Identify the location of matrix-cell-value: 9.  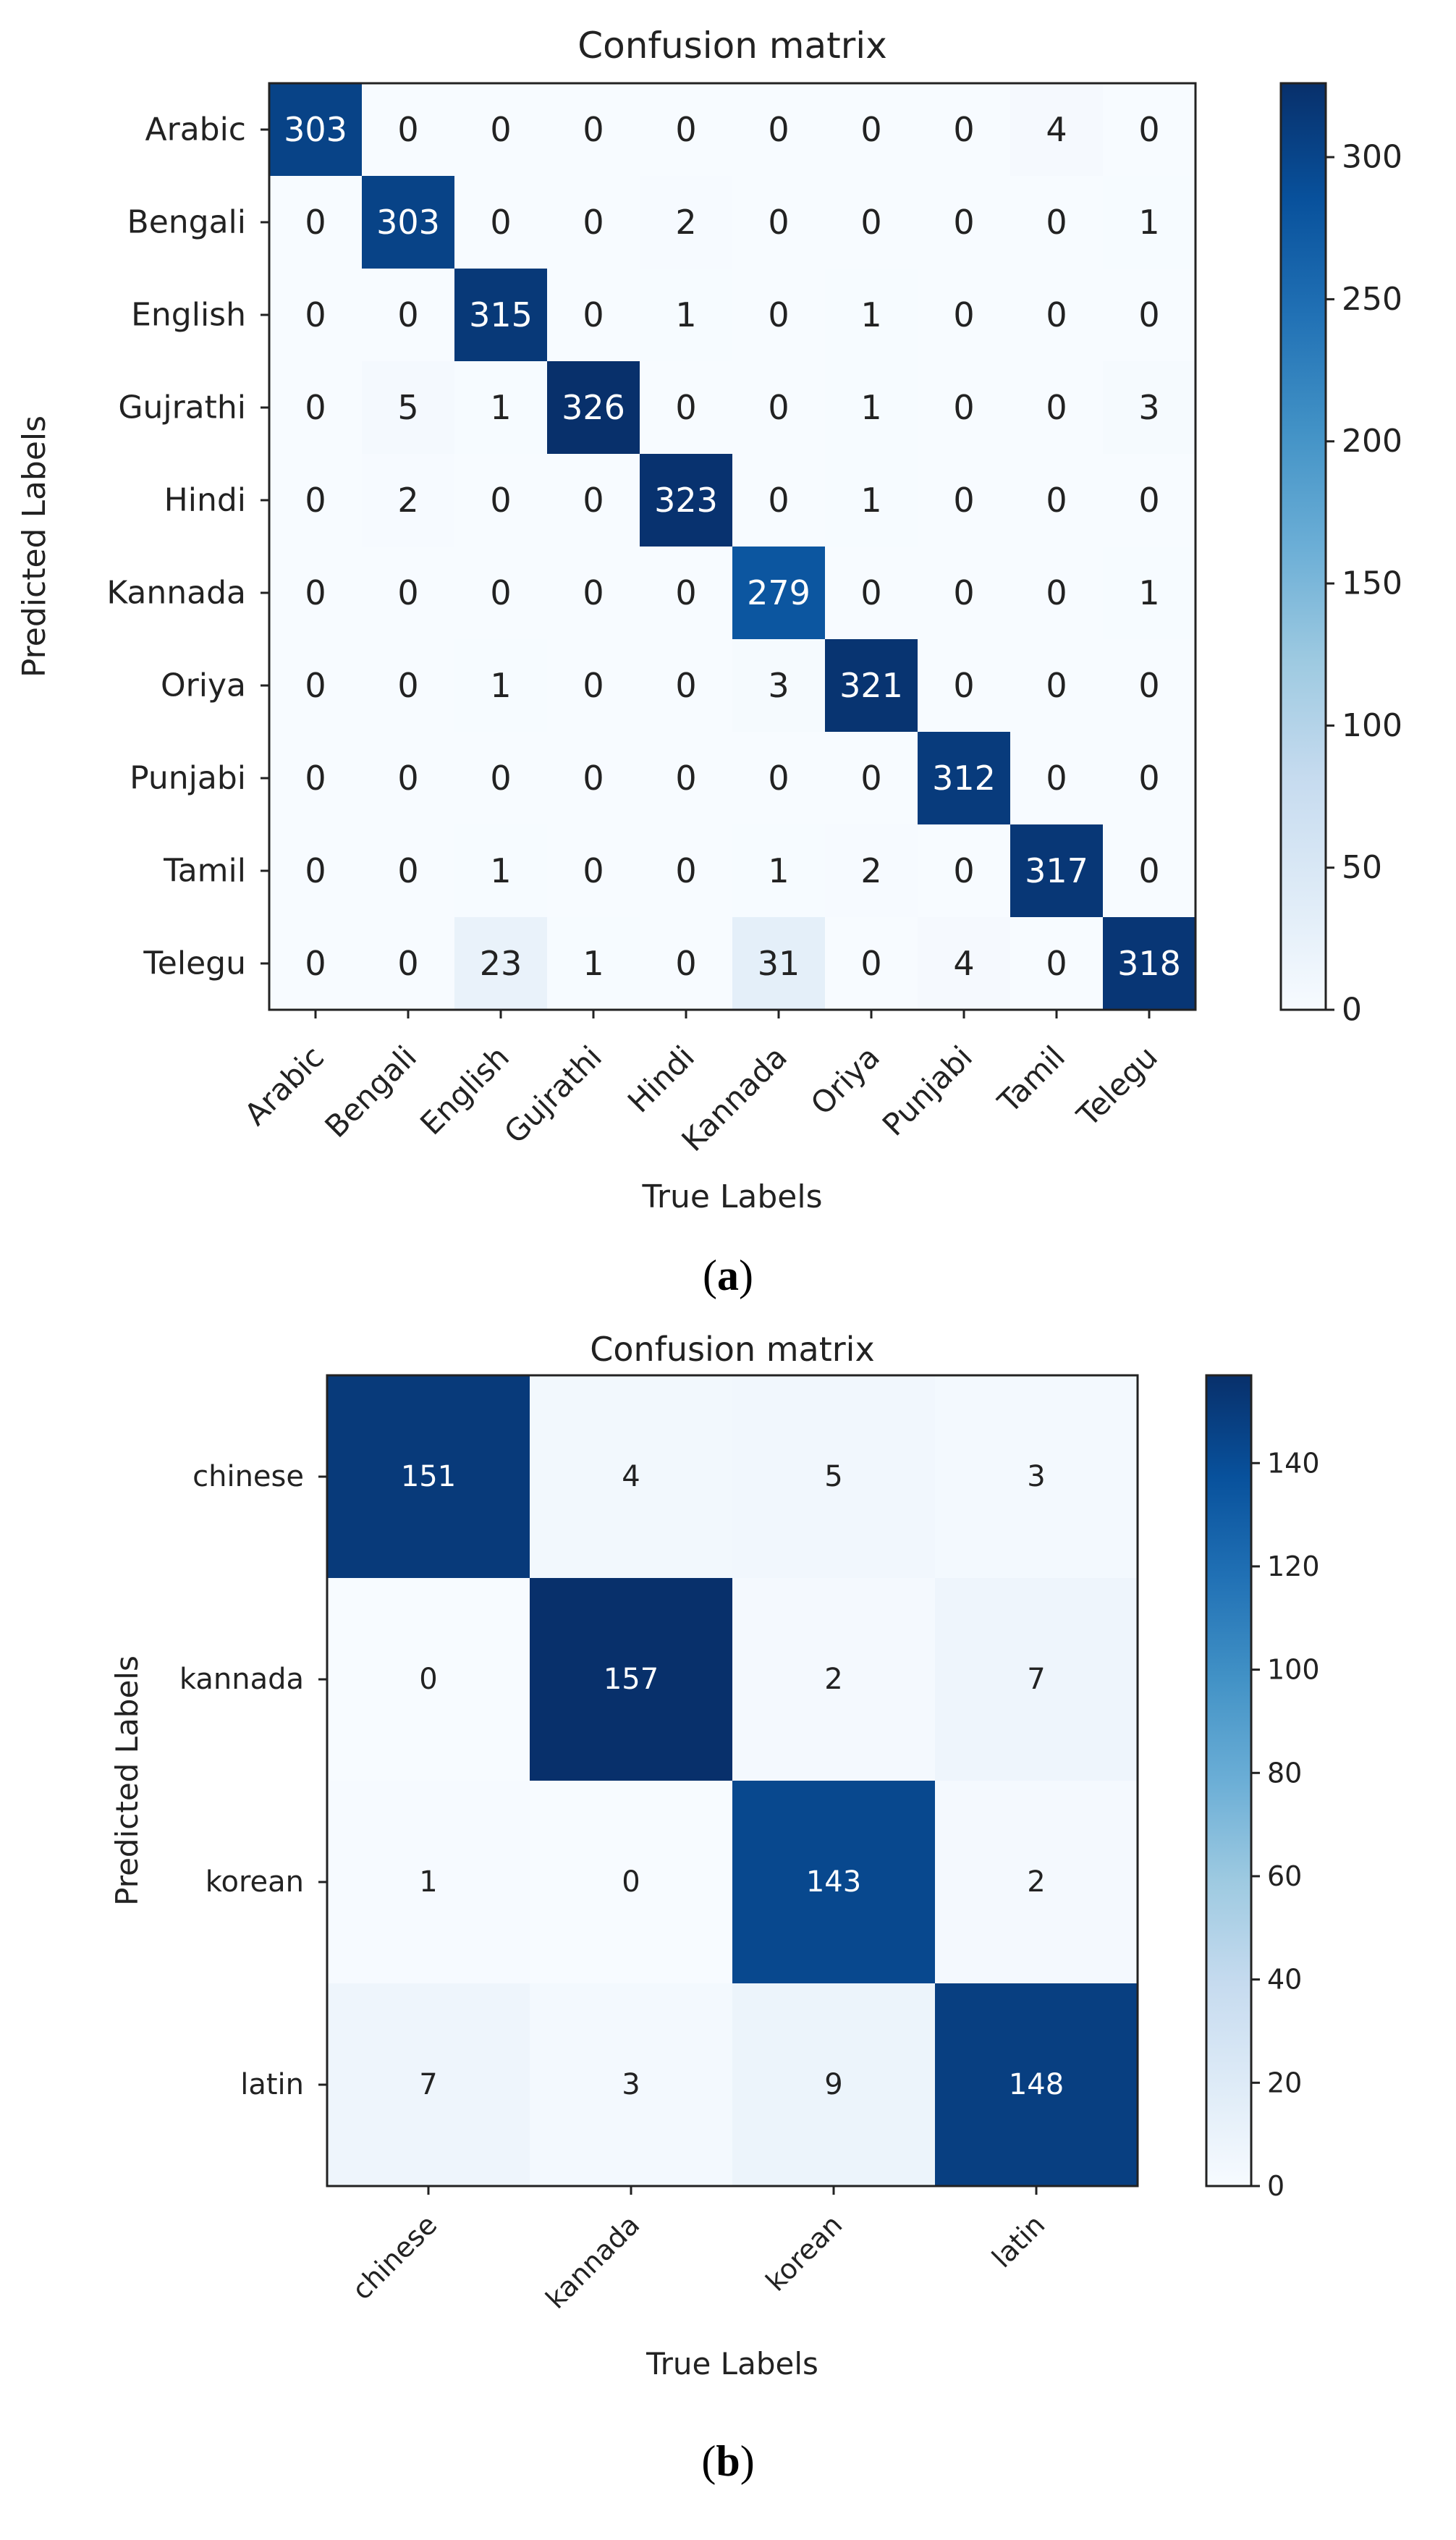
(833, 2084).